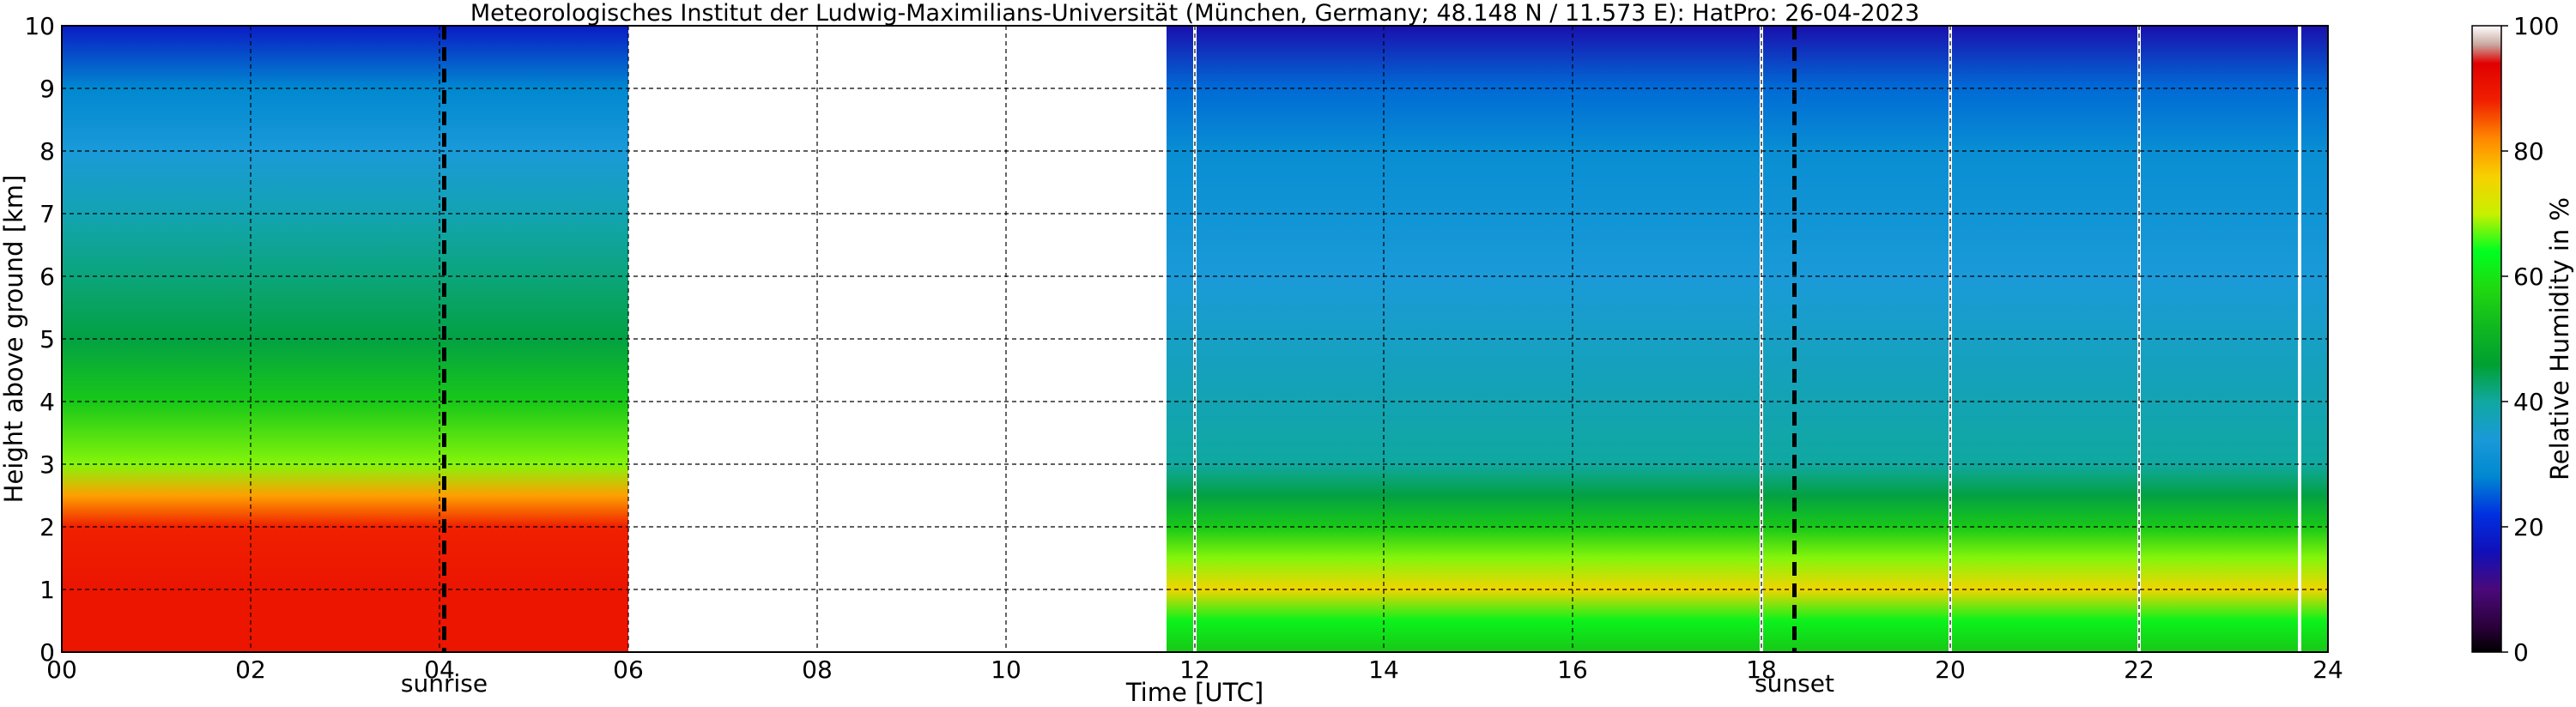 This screenshot has height=707, width=2576. What do you see at coordinates (47, 151) in the screenshot?
I see `y-tick-label: 8` at bounding box center [47, 151].